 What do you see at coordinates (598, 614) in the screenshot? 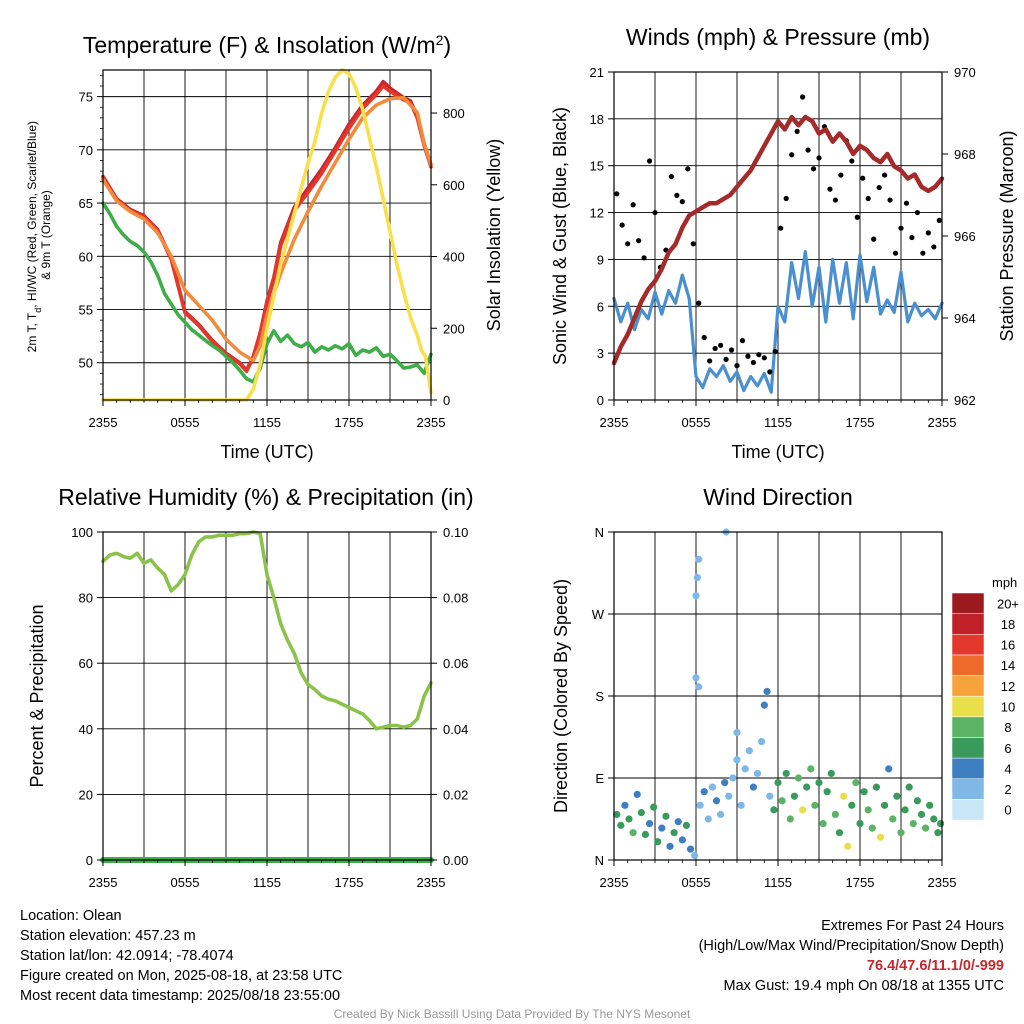
I see `y-tick-label: W` at bounding box center [598, 614].